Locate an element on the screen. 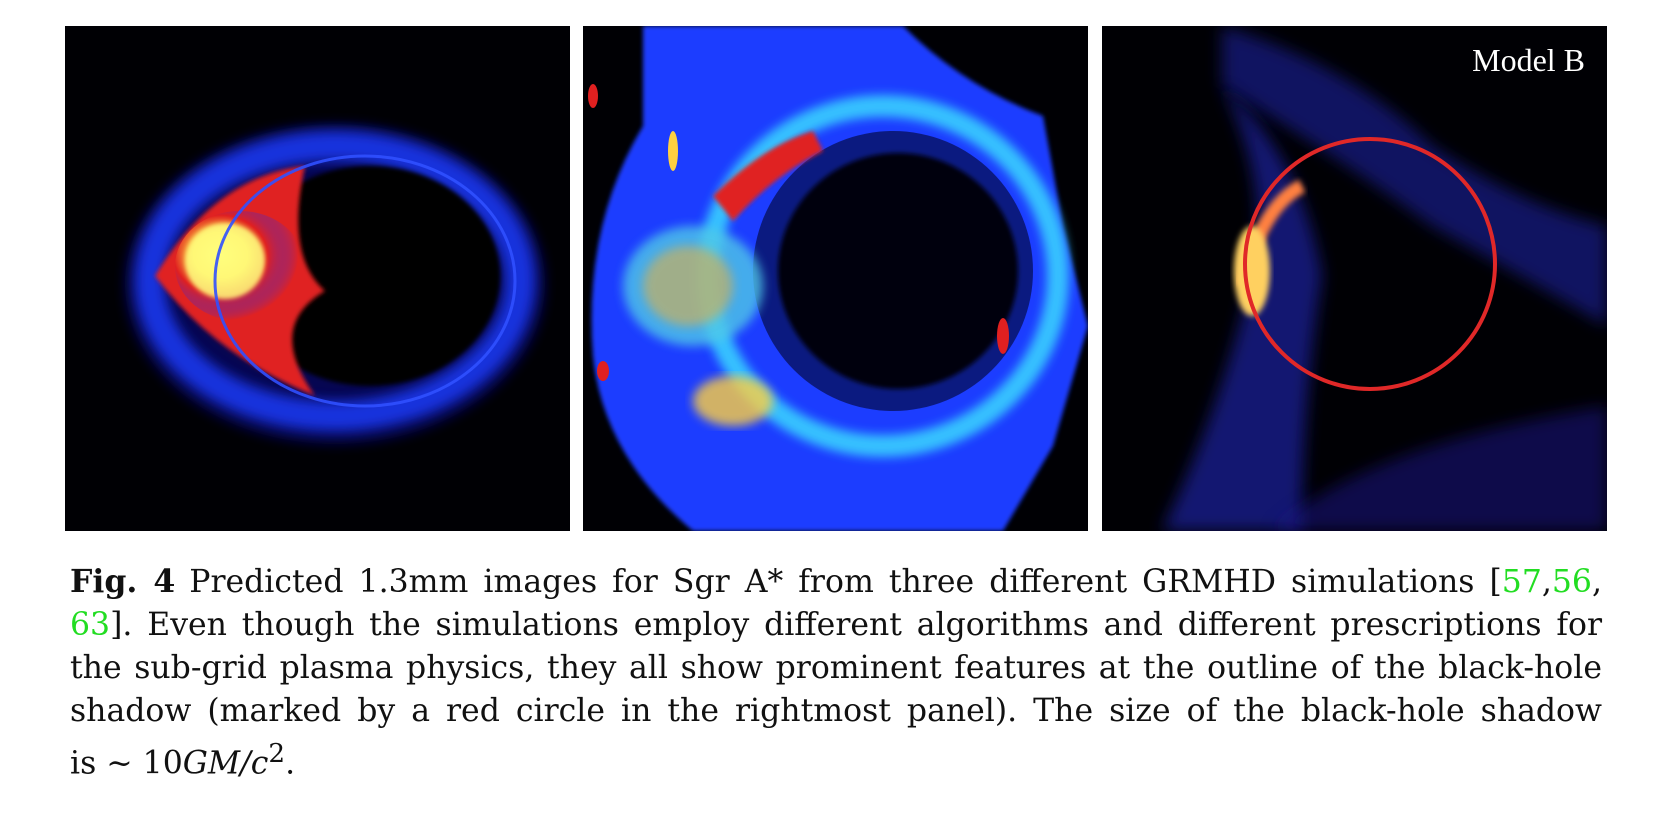  citation-link: 56 is located at coordinates (1571, 582).